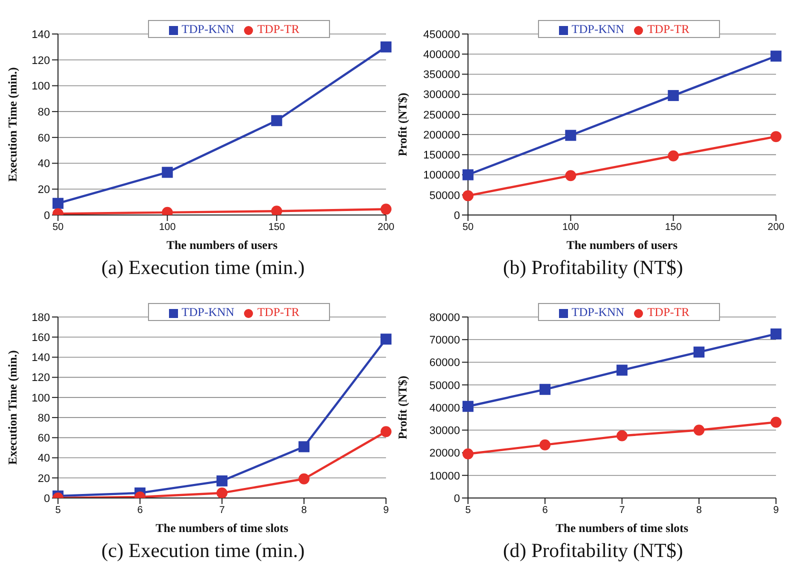  I want to click on y-tick-label: 200000, so click(441, 135).